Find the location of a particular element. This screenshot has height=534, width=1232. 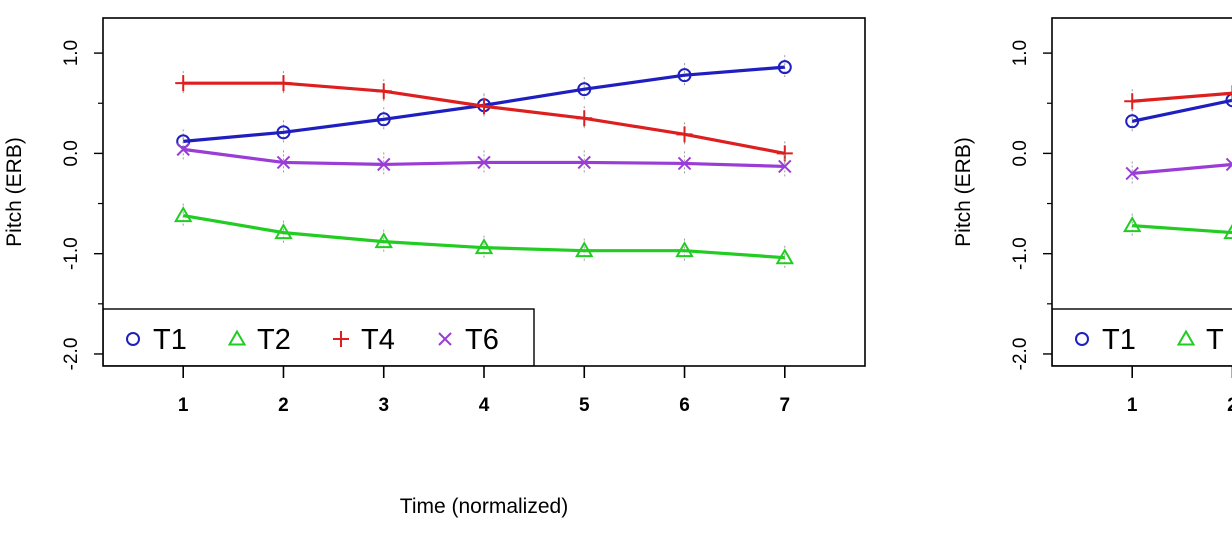

series-line-t6 is located at coordinates (1182, 169).